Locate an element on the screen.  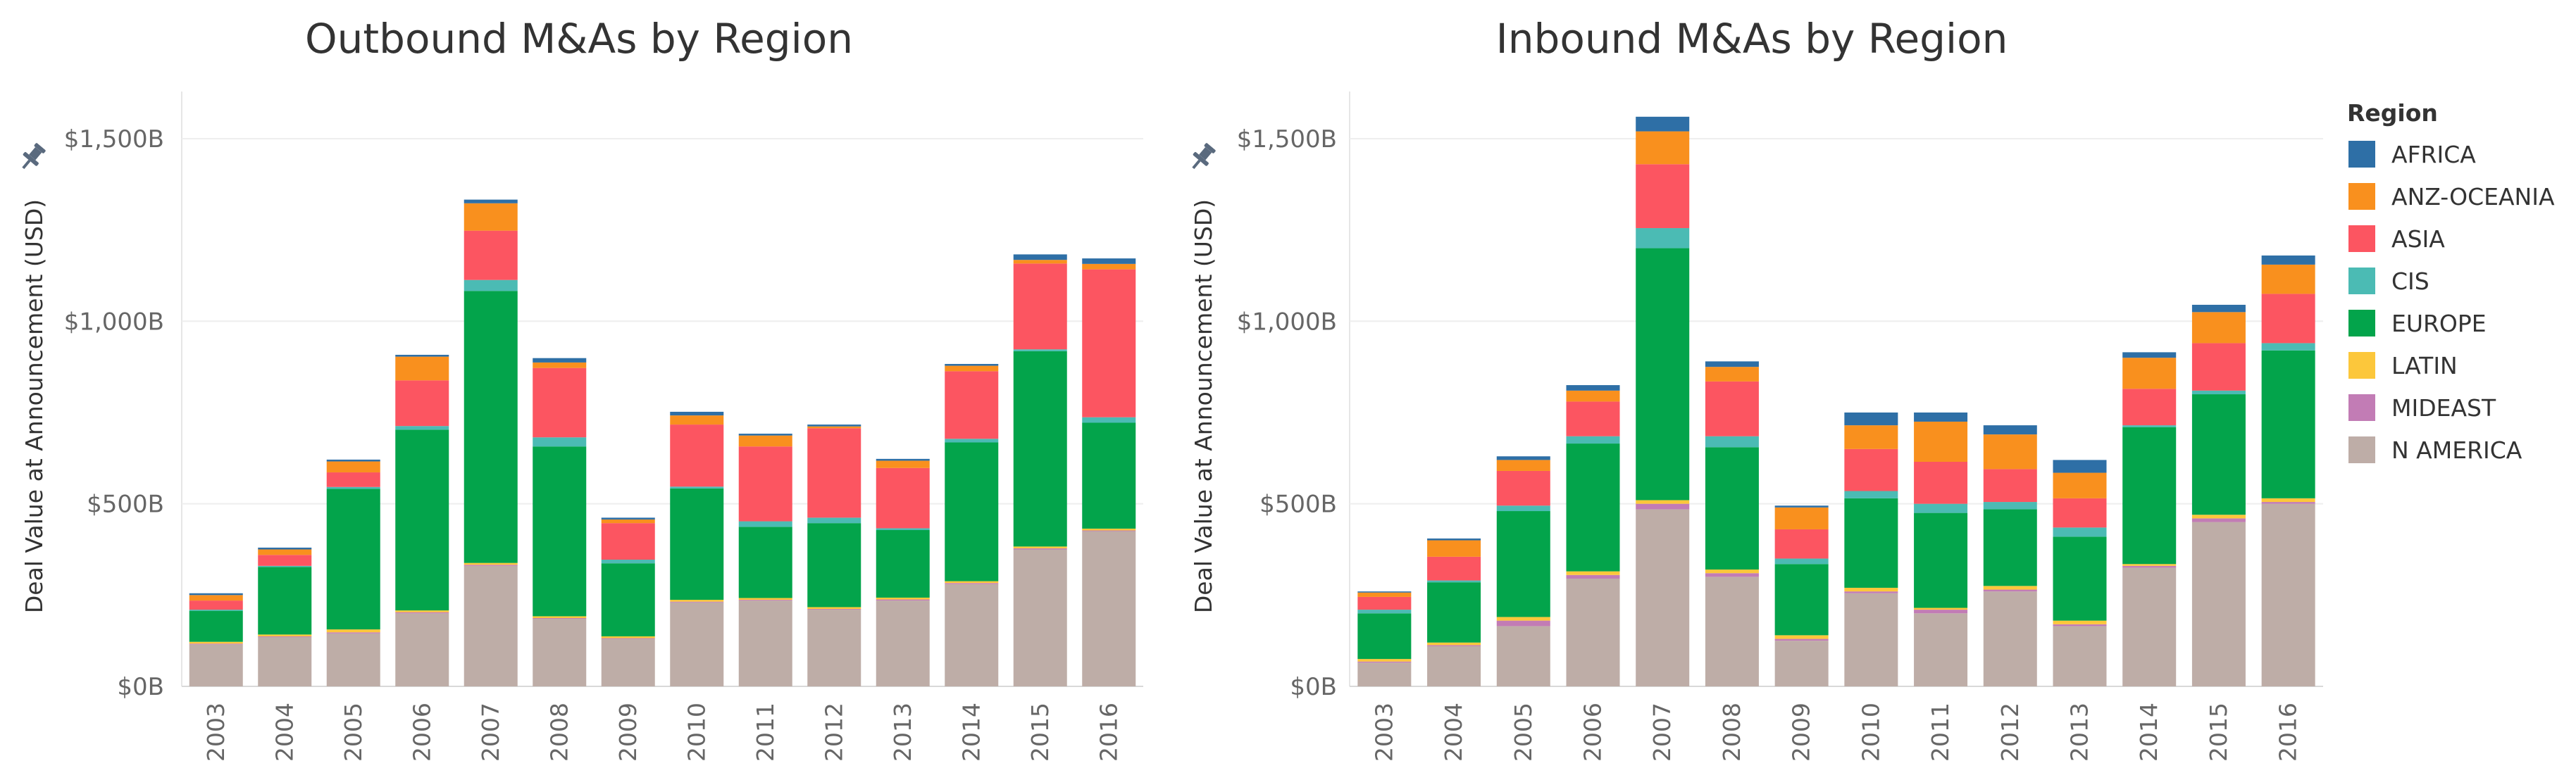
outbound-bar-2003-africa is located at coordinates (216, 595).